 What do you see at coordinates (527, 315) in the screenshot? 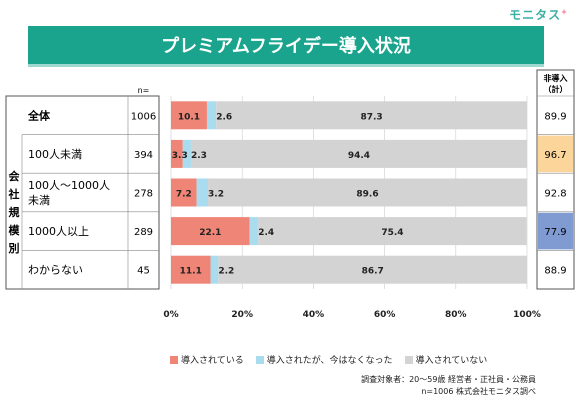
I see `x-tick-label: 100%` at bounding box center [527, 315].